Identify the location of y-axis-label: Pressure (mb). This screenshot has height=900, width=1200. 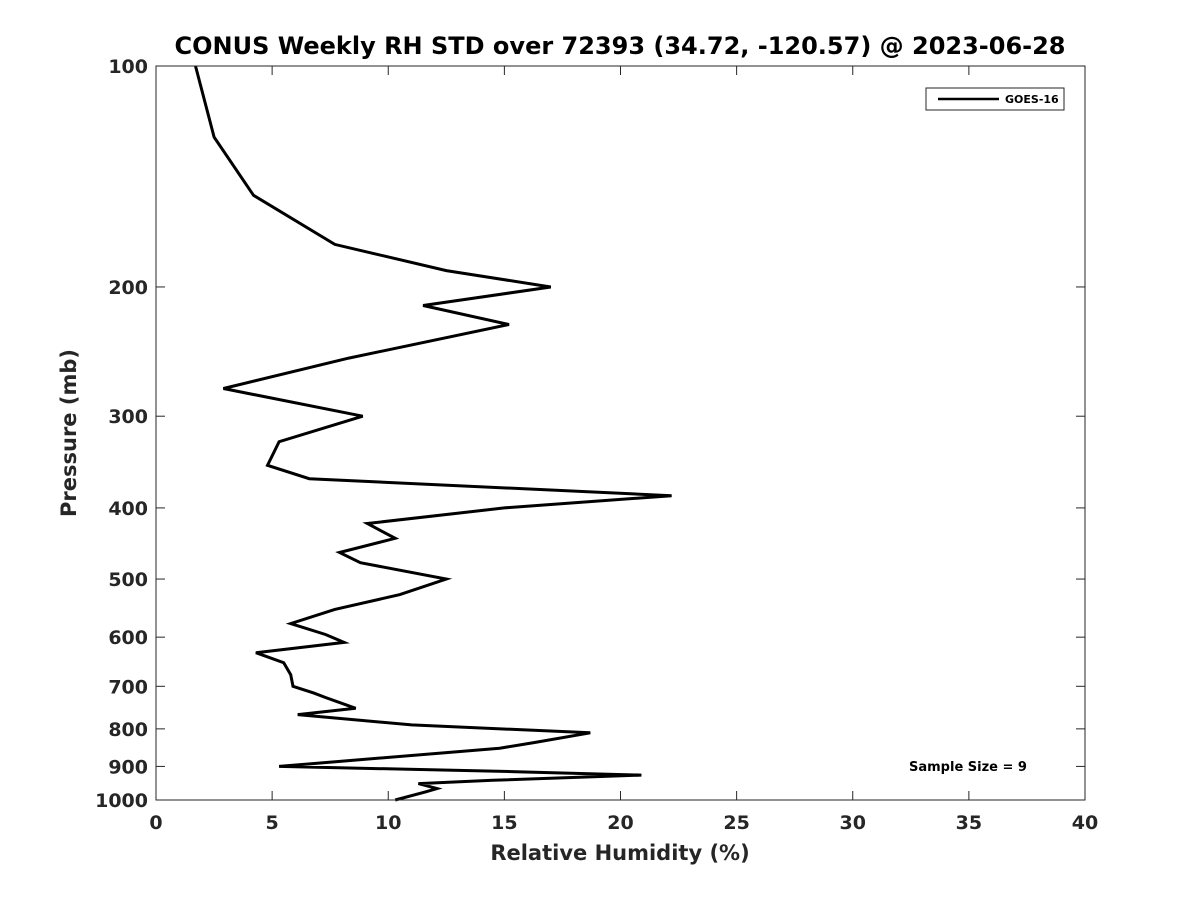
(69, 433).